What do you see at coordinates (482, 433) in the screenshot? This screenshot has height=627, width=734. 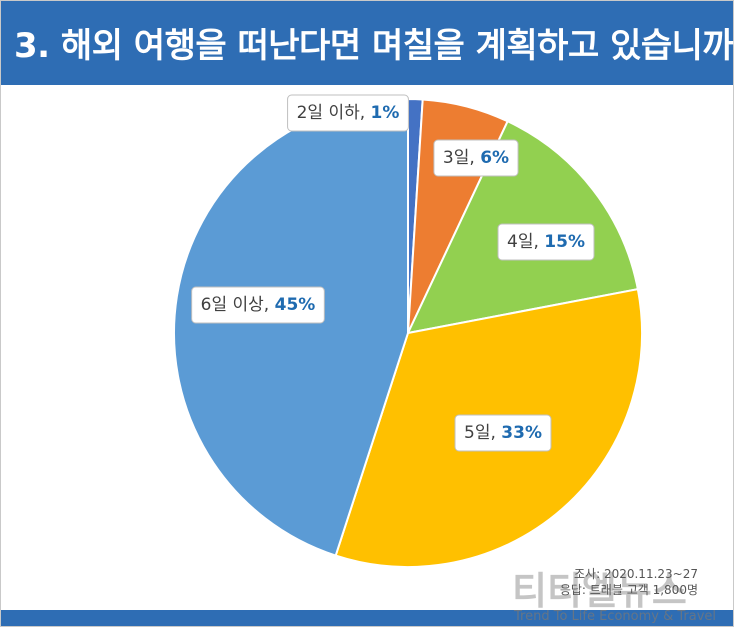 I see `slice-category-label: 5일,` at bounding box center [482, 433].